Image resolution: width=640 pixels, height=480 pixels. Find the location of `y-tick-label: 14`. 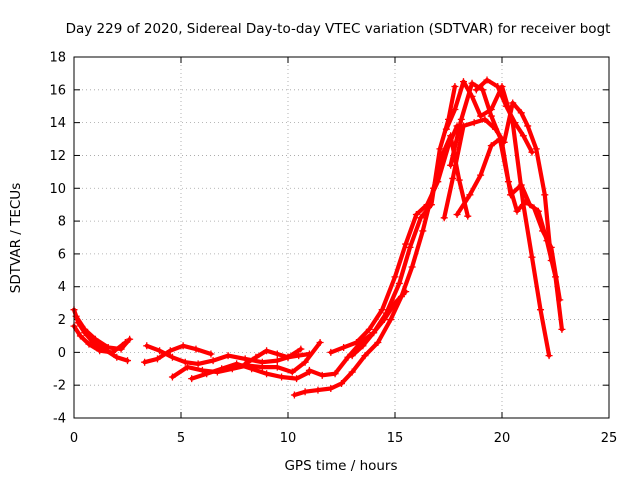

y-tick-label: 14 is located at coordinates (57, 123).